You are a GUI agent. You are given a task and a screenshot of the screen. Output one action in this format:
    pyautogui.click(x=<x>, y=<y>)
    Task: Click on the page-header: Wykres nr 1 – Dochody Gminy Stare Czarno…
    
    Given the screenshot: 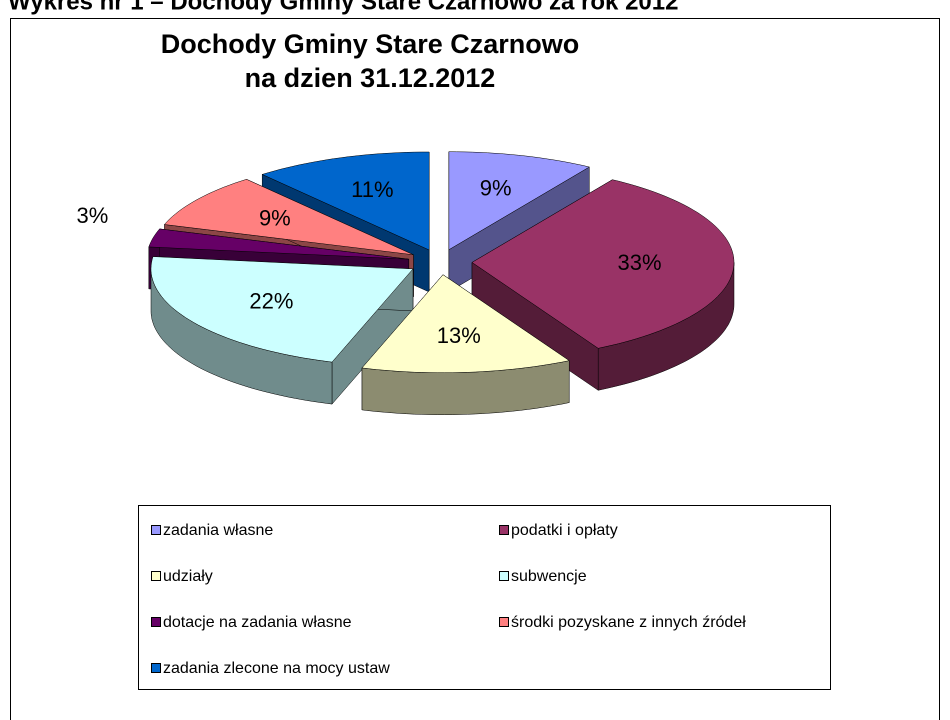 What is the action you would take?
    pyautogui.click(x=343, y=7)
    